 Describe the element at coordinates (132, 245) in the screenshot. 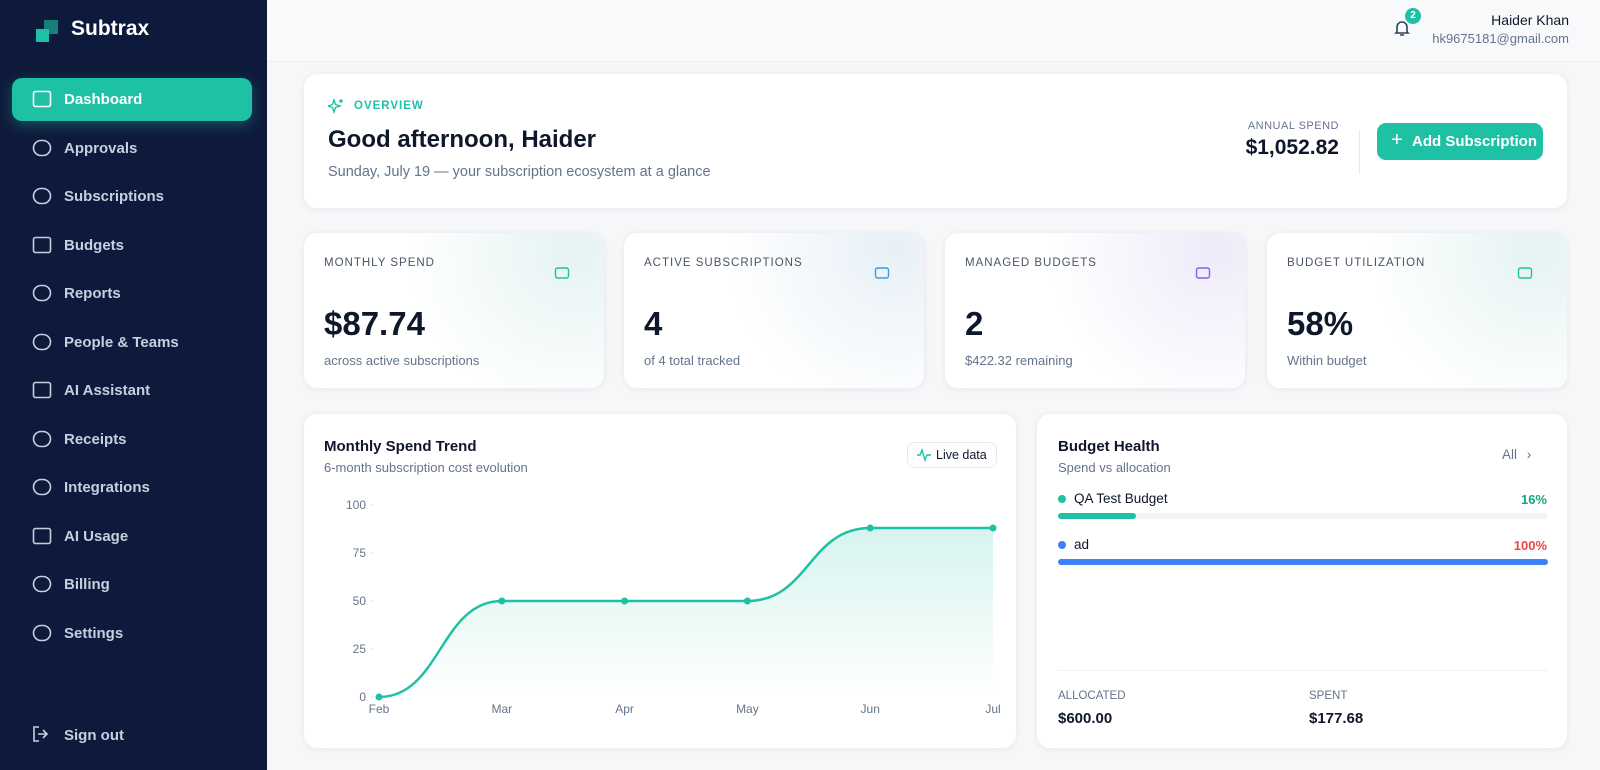

I see `nav-item: Budgets` at that location.